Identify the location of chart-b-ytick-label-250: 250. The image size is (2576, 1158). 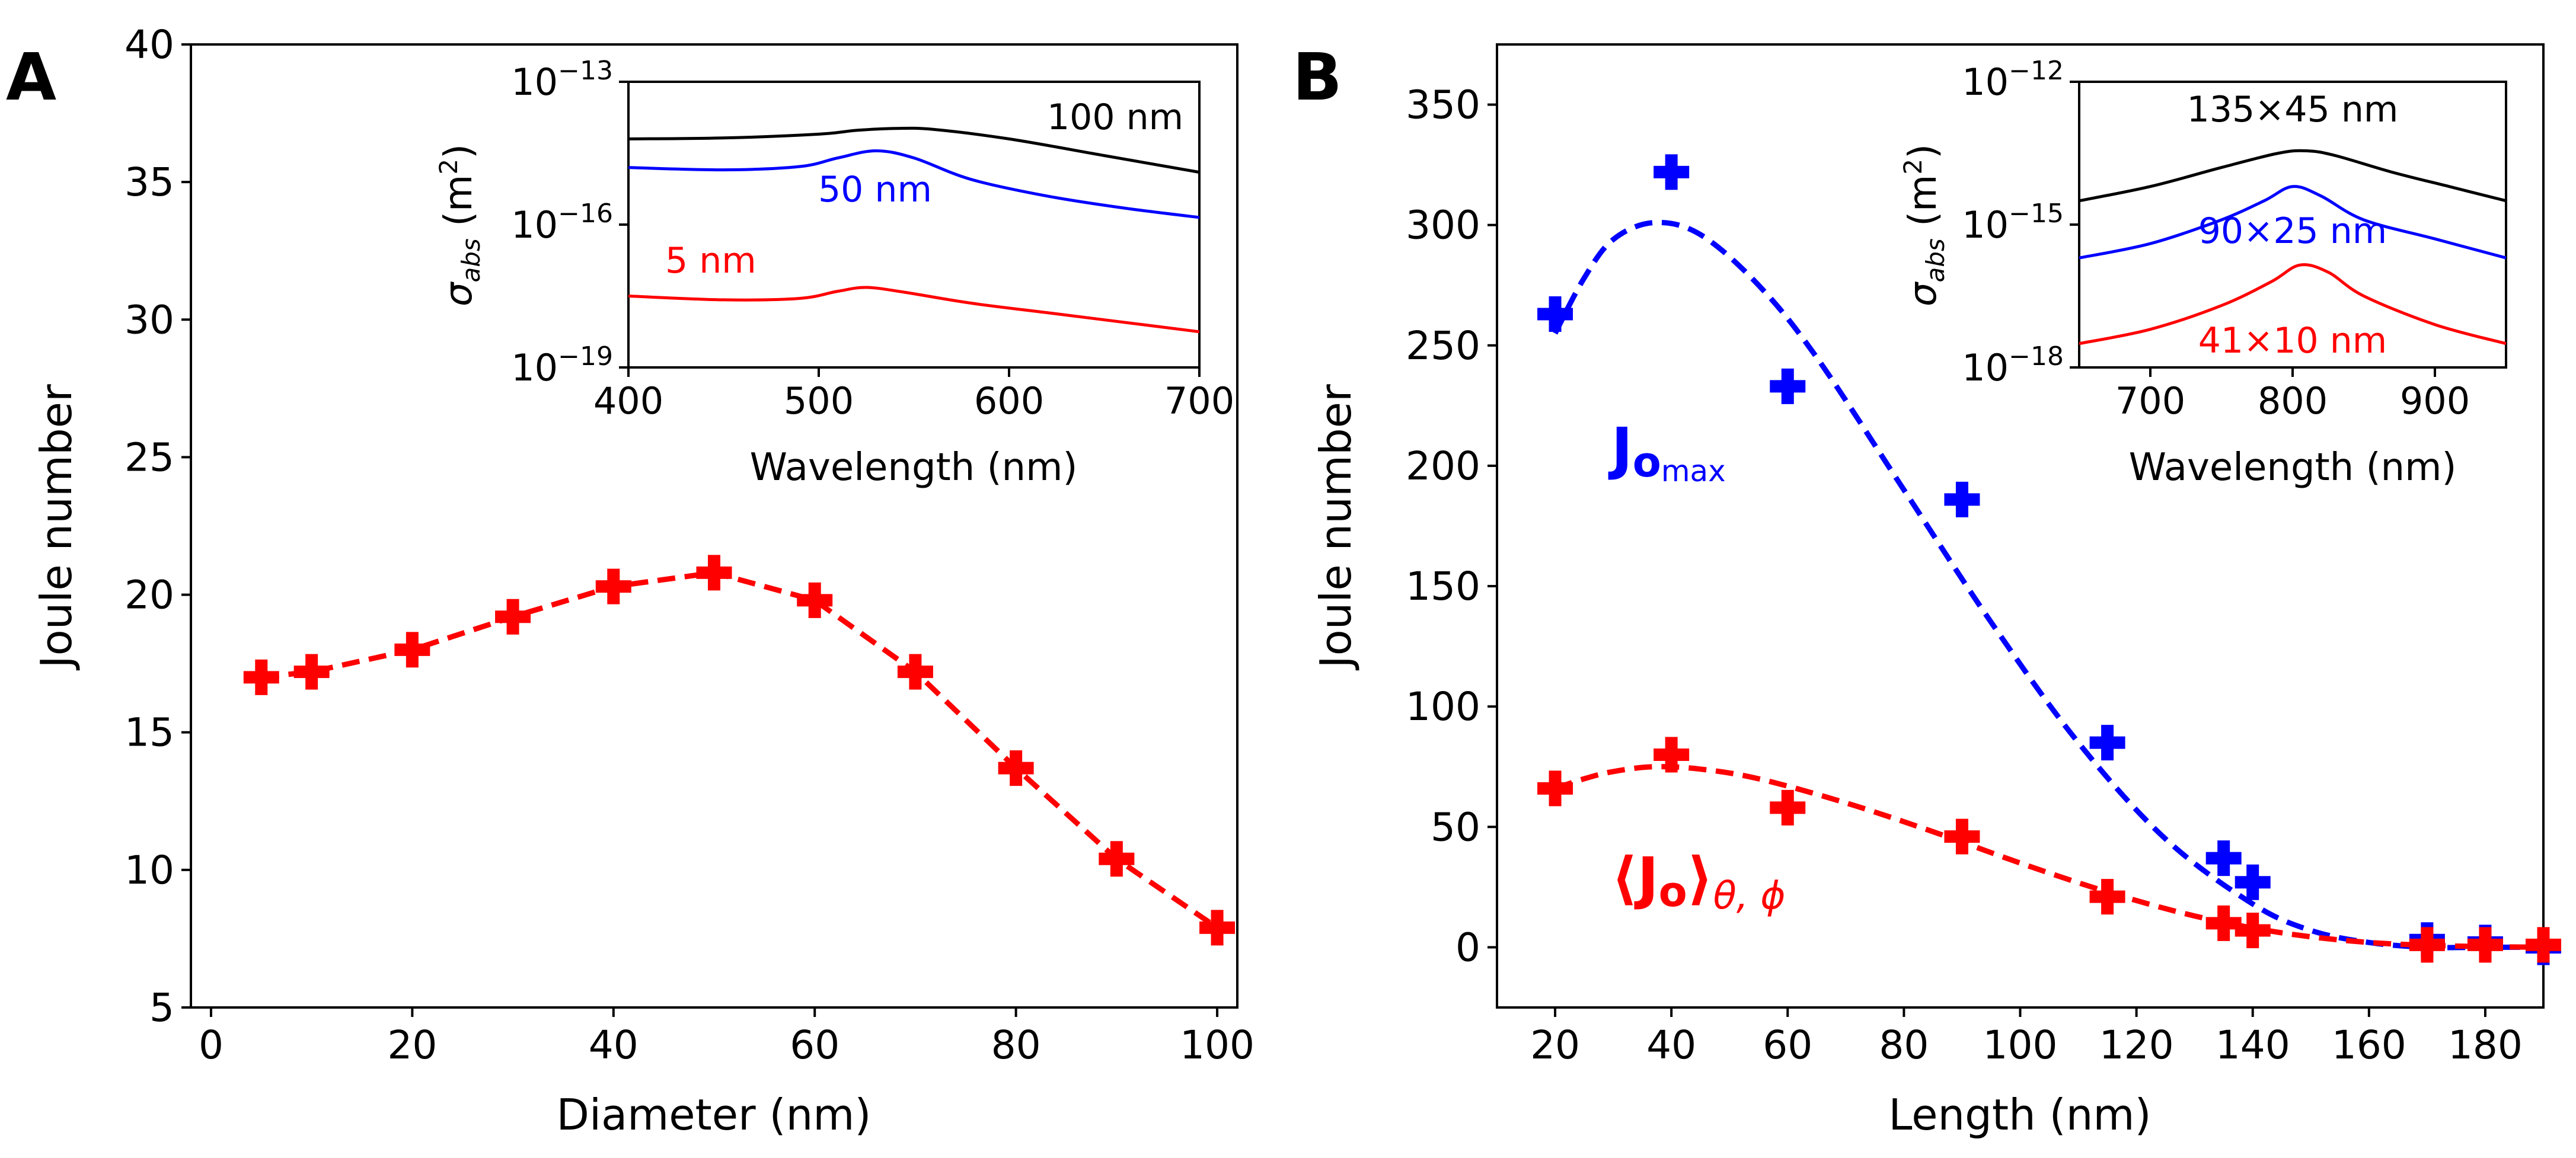
(1443, 346).